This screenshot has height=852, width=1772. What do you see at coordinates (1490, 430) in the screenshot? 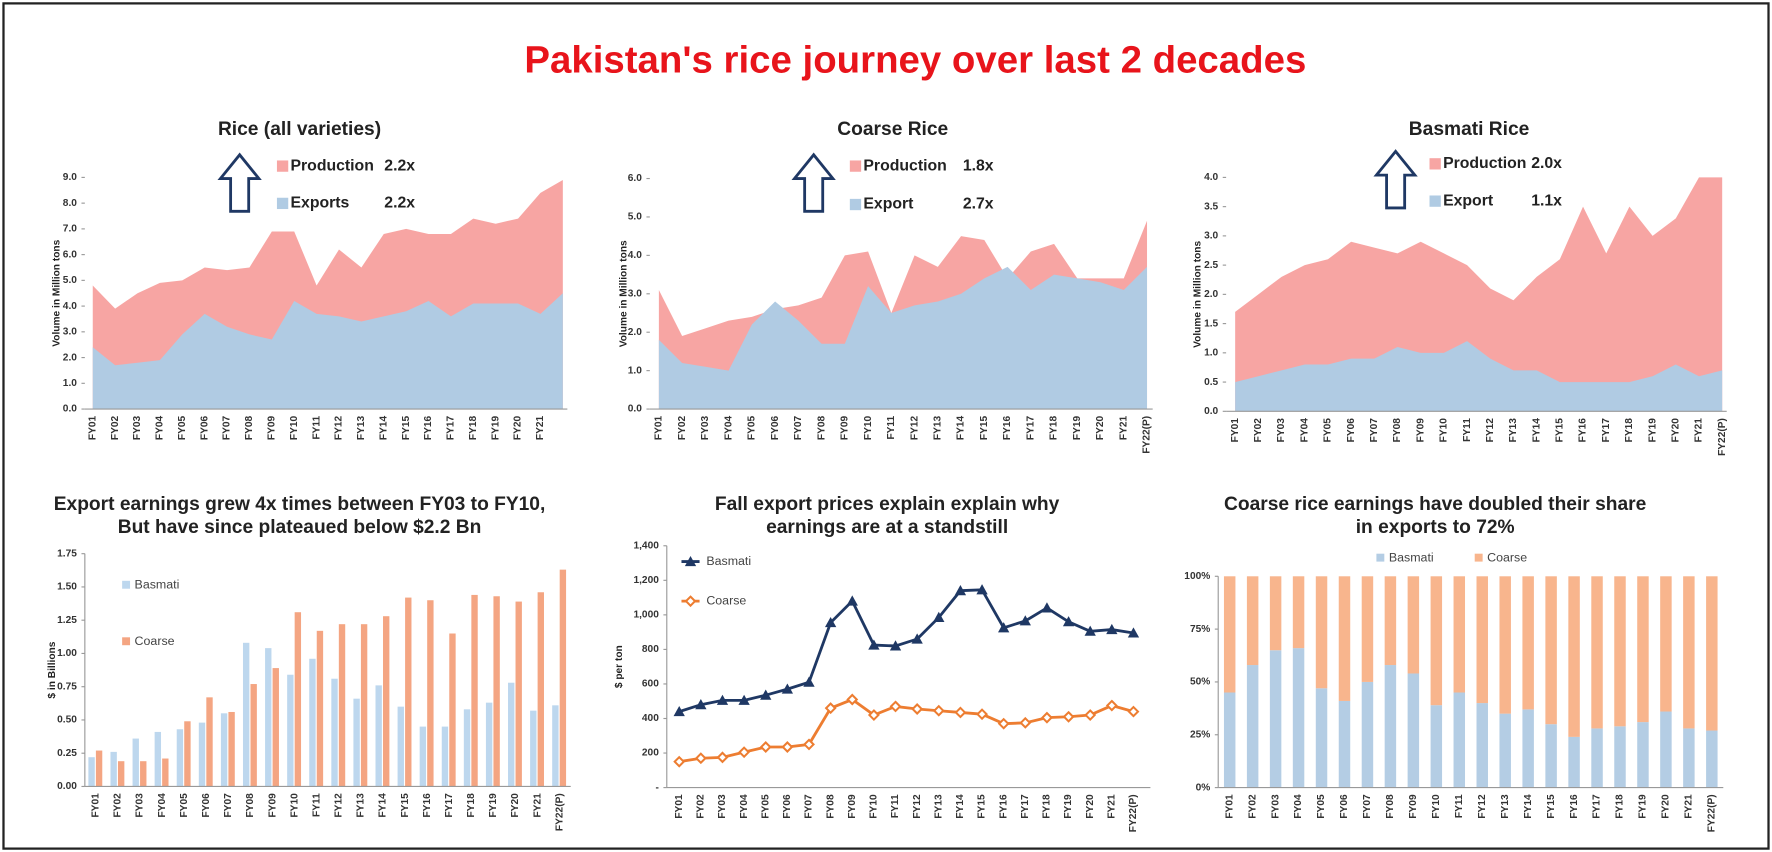
I see `x-tick-label: FY12` at bounding box center [1490, 430].